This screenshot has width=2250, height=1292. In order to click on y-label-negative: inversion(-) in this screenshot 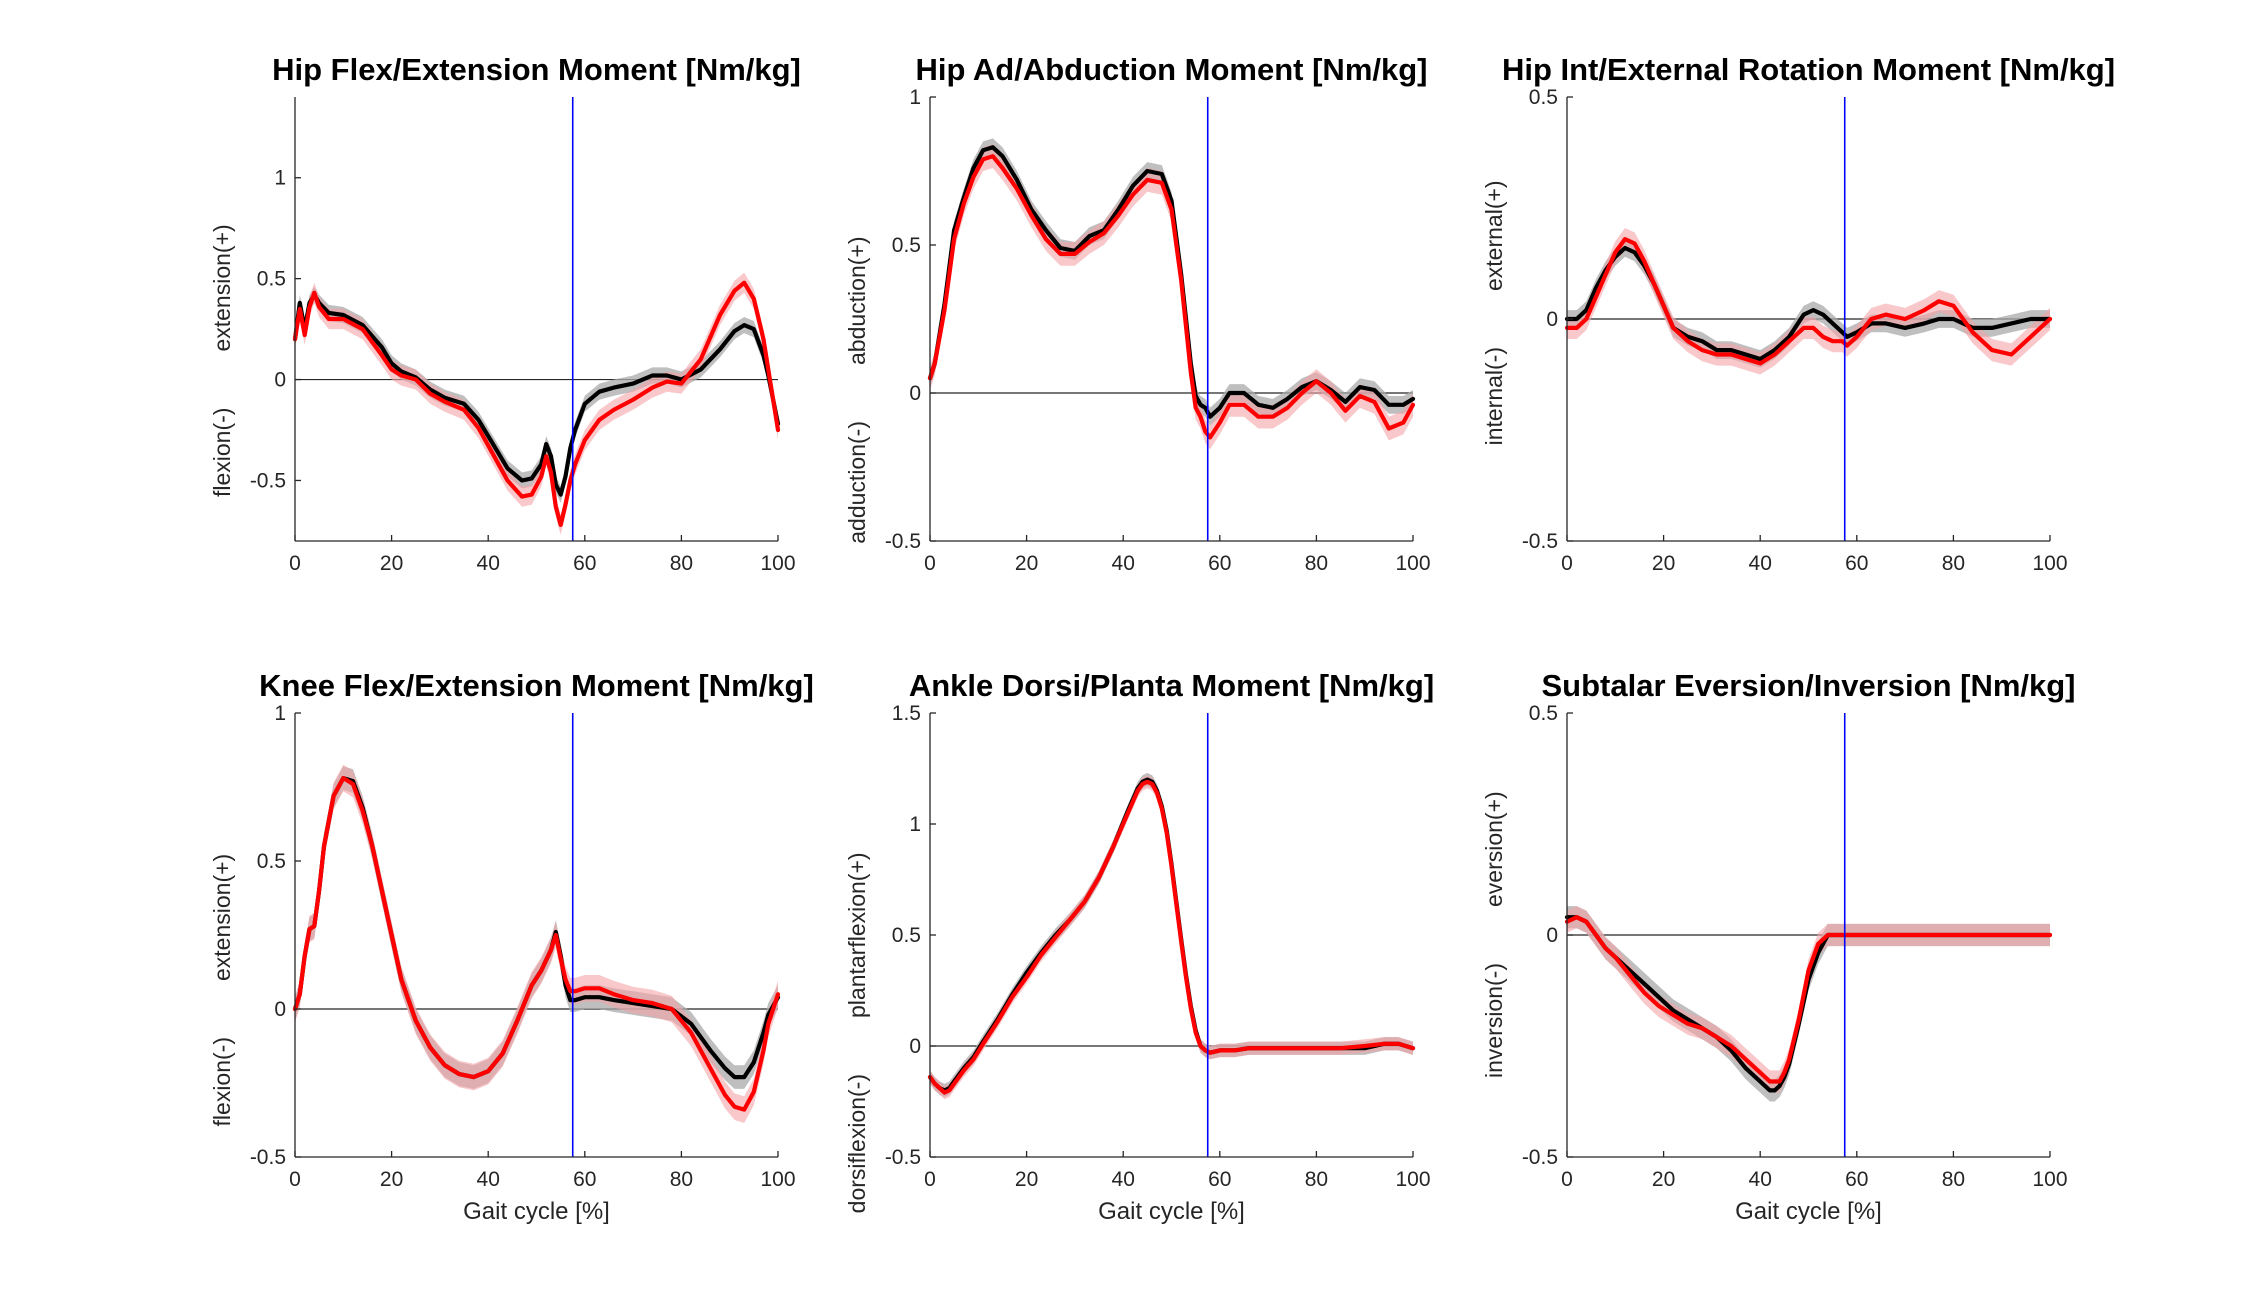, I will do `click(1494, 1020)`.